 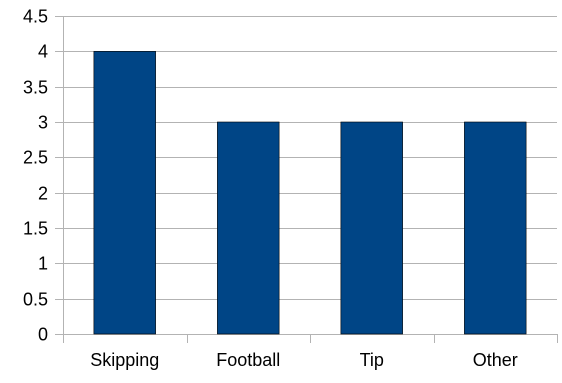 What do you see at coordinates (35, 300) in the screenshot?
I see `y-tick-label: 0.5` at bounding box center [35, 300].